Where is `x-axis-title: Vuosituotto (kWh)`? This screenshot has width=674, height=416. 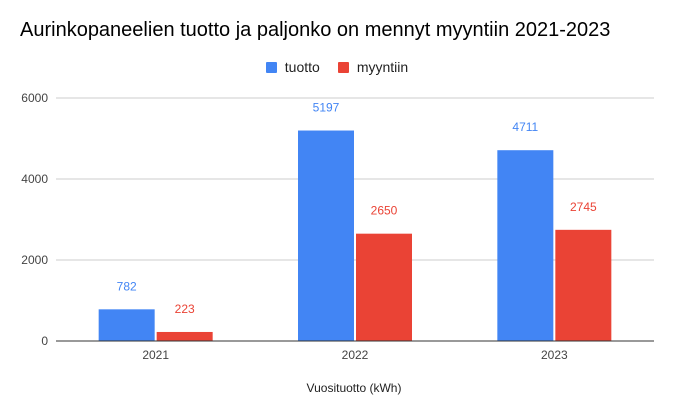
x-axis-title: Vuosituotto (kWh) is located at coordinates (354, 388).